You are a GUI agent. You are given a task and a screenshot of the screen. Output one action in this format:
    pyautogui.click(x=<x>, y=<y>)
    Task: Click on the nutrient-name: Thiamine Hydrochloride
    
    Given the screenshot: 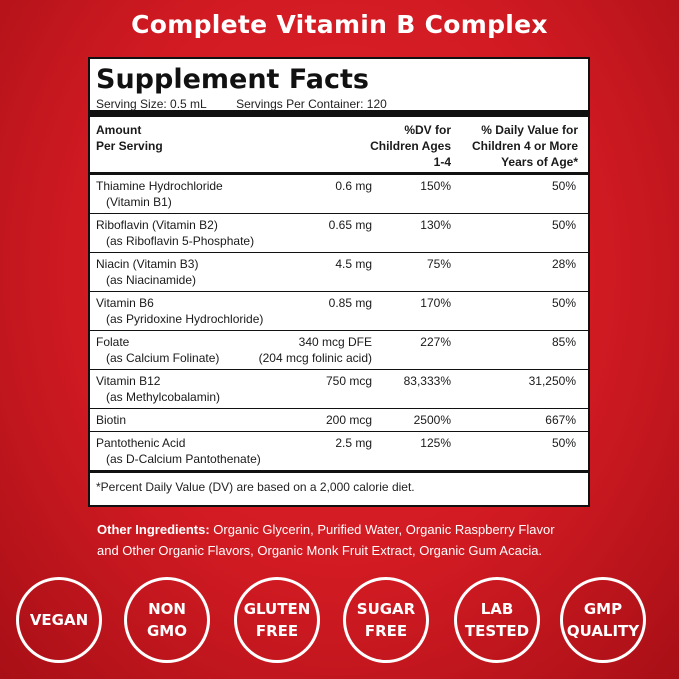 What is the action you would take?
    pyautogui.click(x=159, y=186)
    